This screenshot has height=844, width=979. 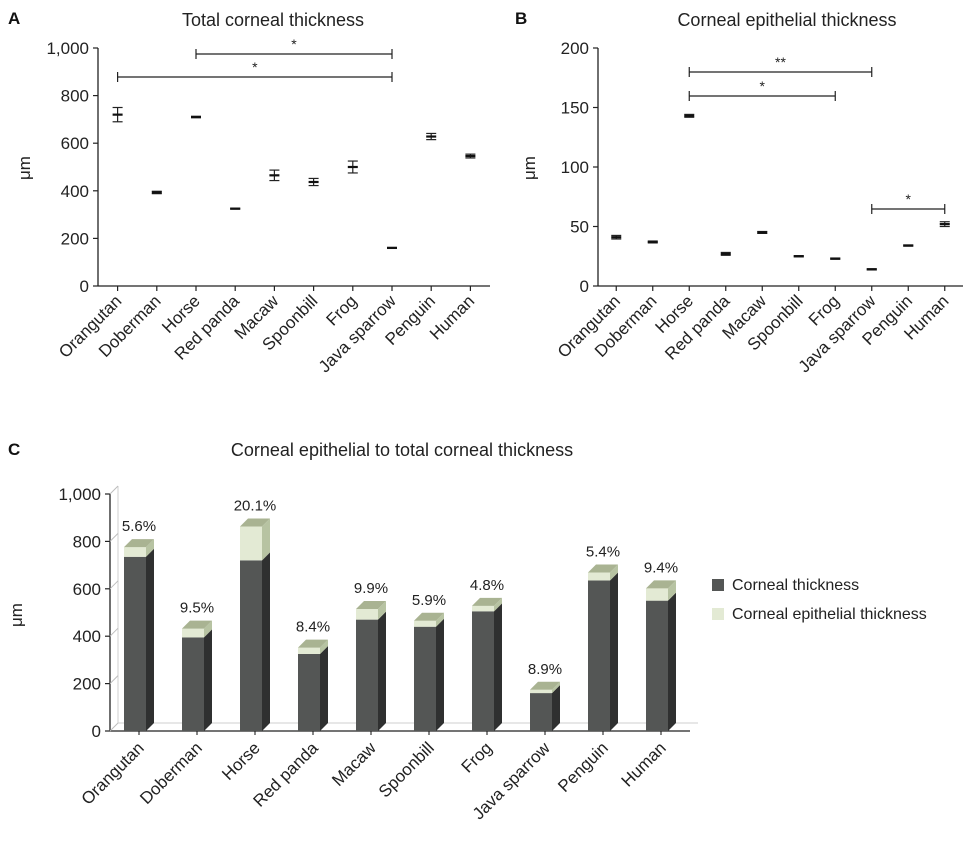 I want to click on bar-side-frog-epithelial, so click(x=498, y=604).